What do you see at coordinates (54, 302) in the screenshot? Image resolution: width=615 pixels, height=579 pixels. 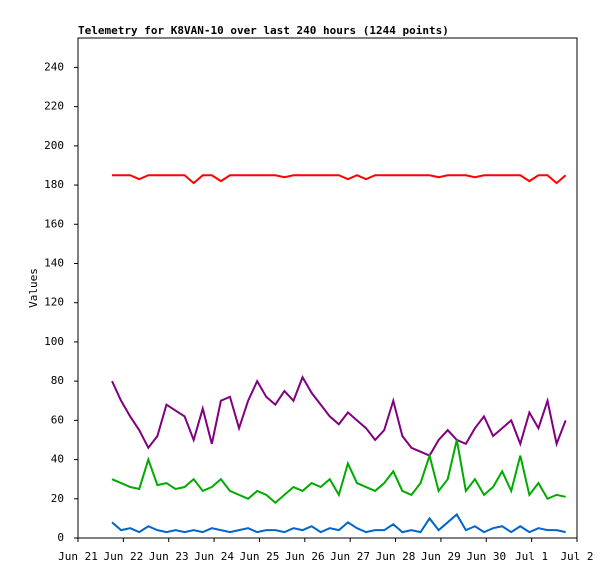 I see `y-tick-label: 120` at bounding box center [54, 302].